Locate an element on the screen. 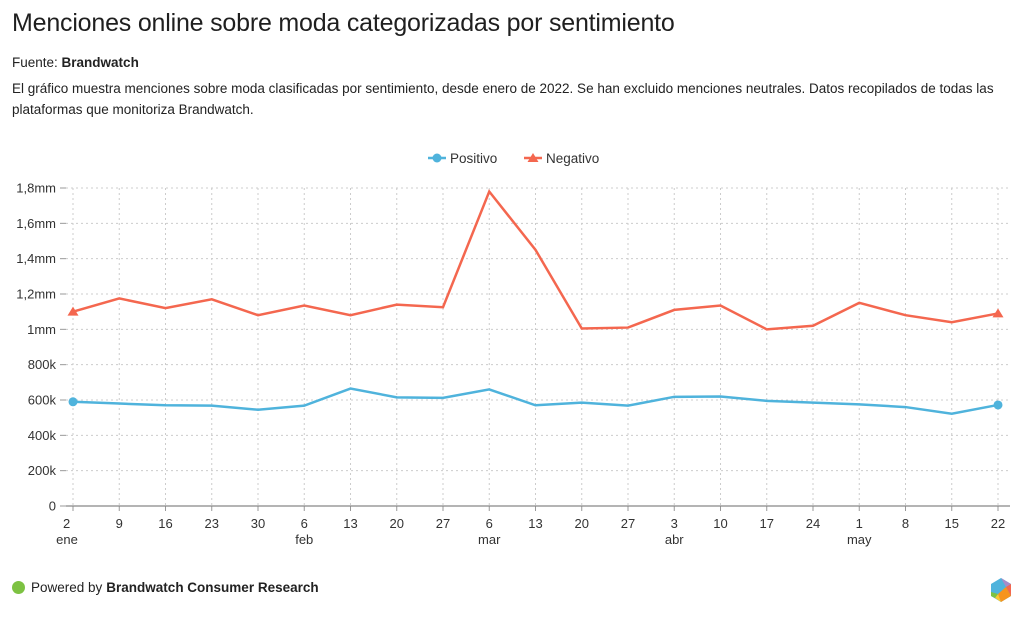  legend-triangle-icon is located at coordinates (533, 157).